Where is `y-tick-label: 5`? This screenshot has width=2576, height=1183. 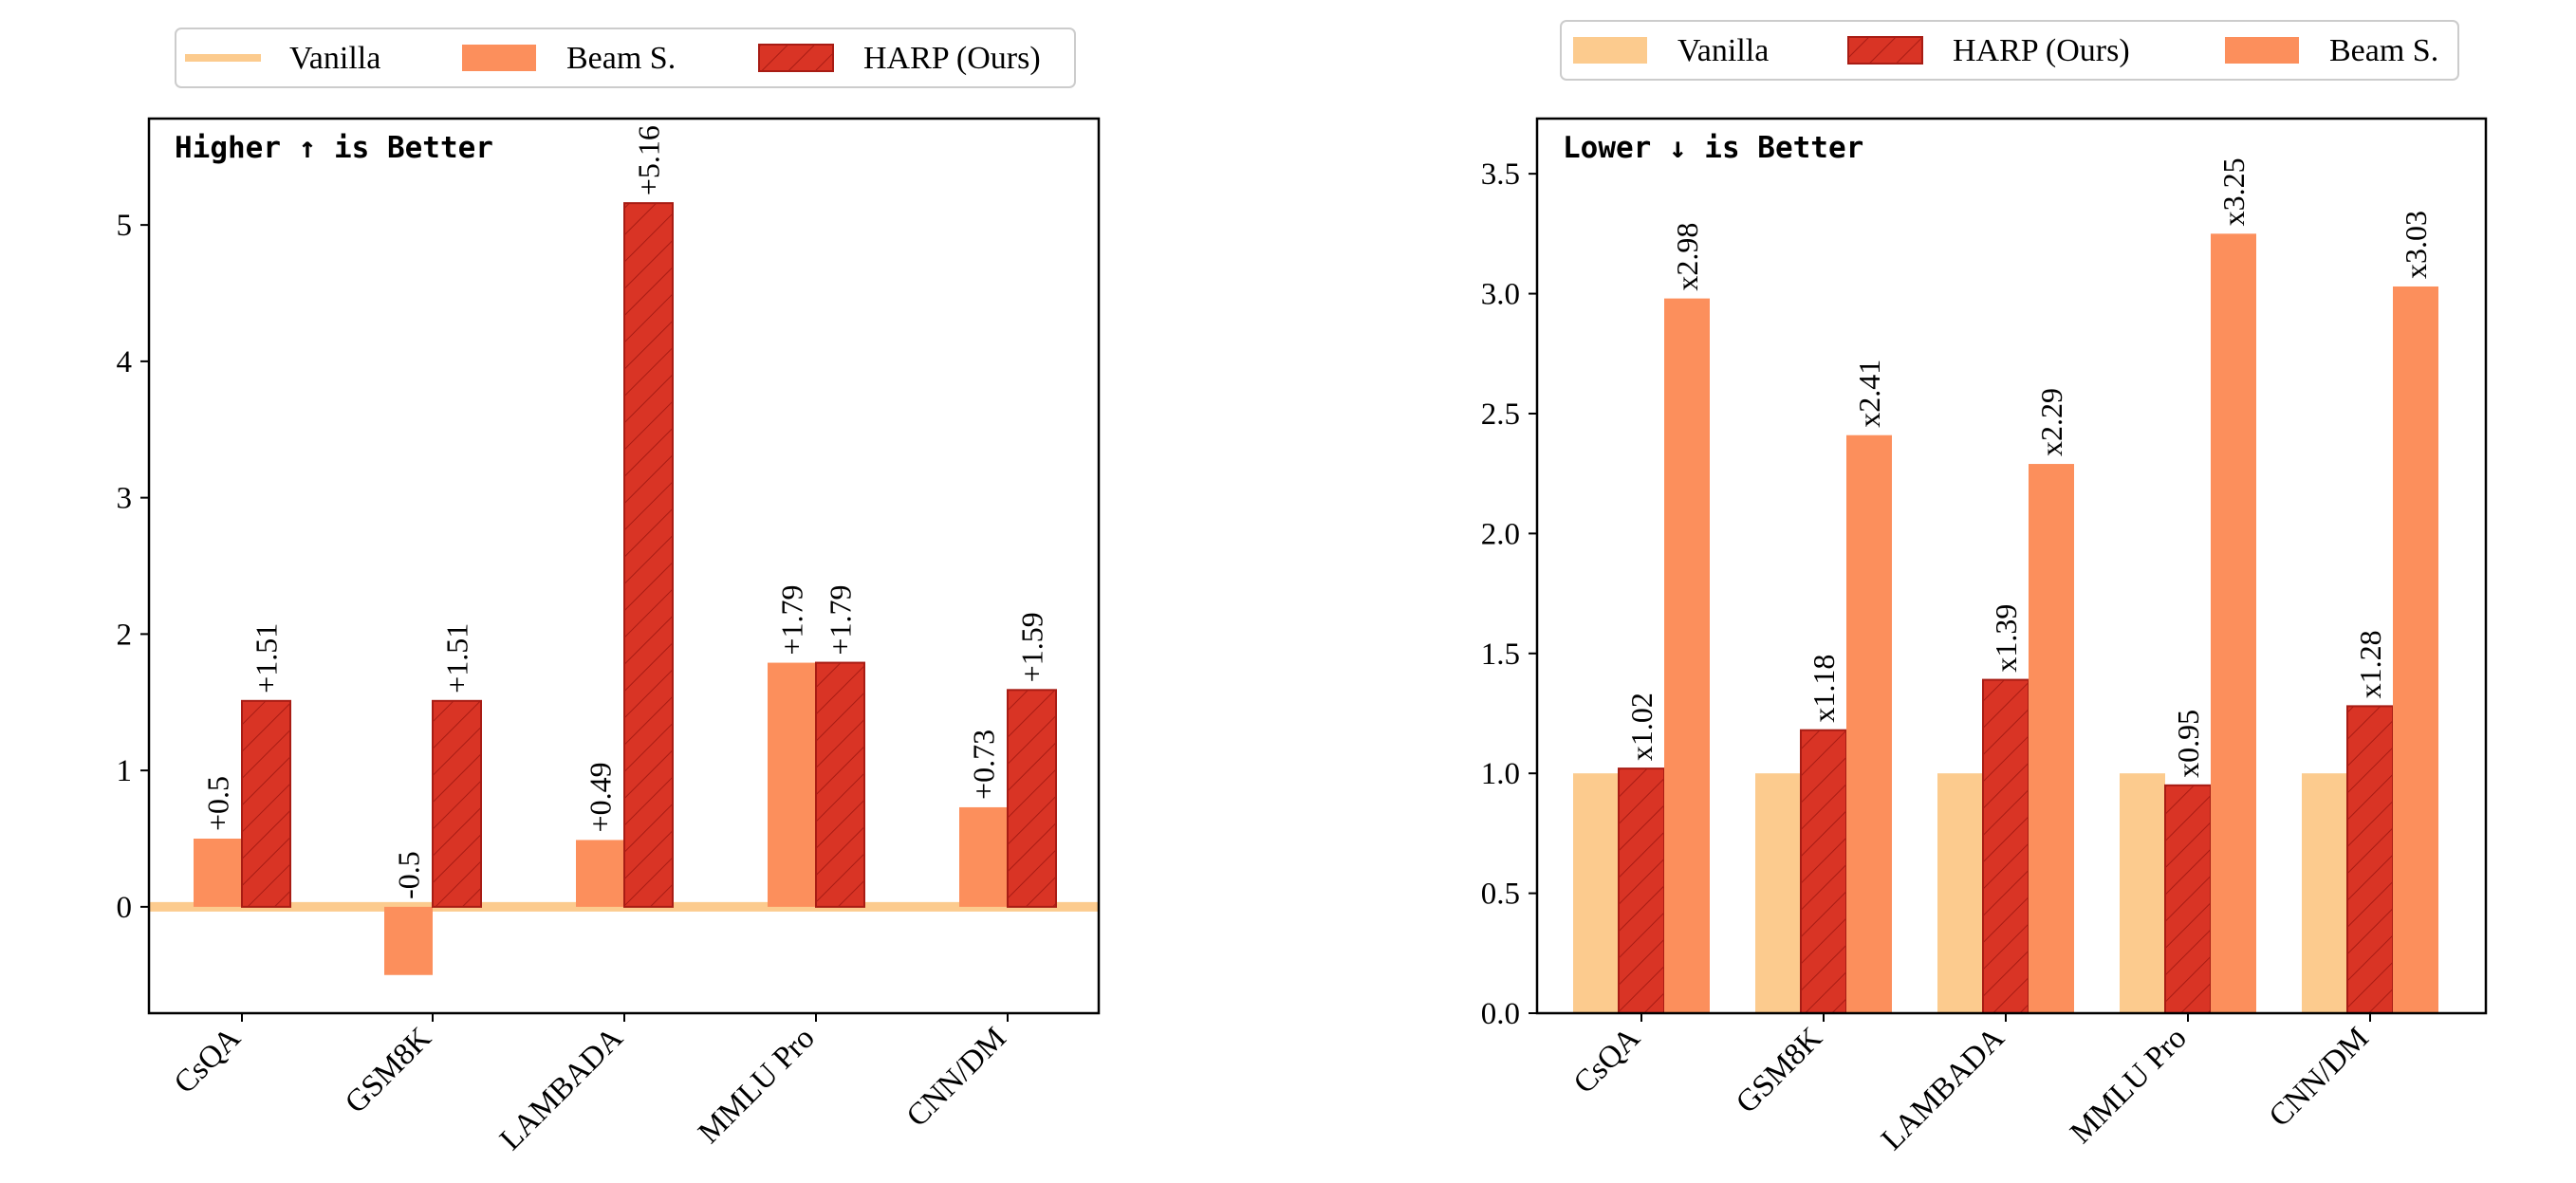 y-tick-label: 5 is located at coordinates (125, 226).